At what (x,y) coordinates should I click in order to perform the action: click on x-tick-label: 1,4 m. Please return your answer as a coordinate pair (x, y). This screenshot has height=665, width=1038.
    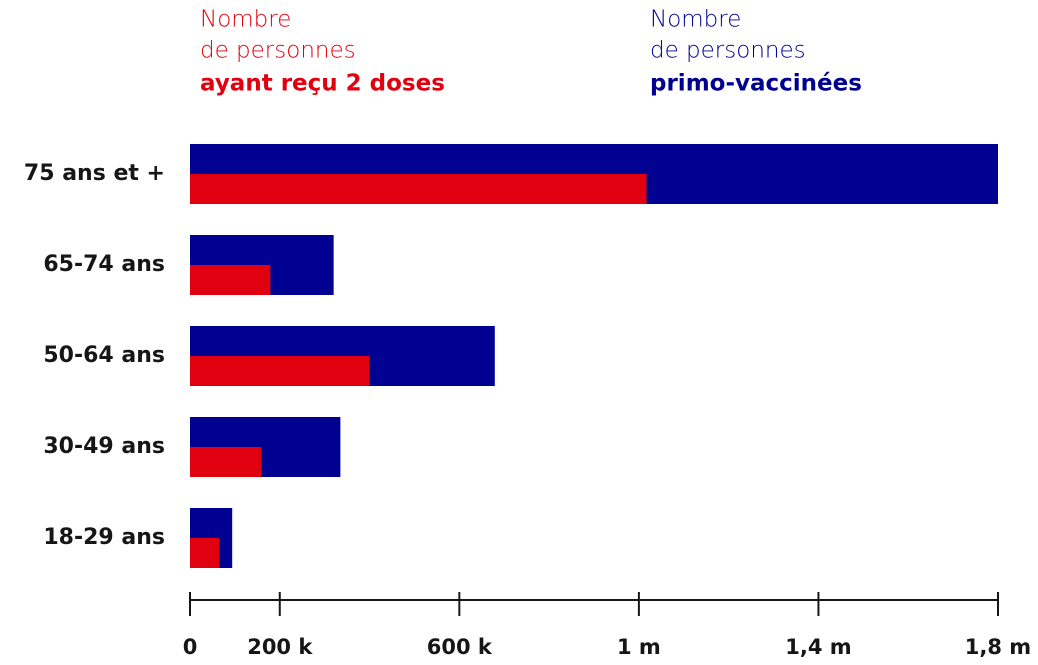
    Looking at the image, I should click on (818, 647).